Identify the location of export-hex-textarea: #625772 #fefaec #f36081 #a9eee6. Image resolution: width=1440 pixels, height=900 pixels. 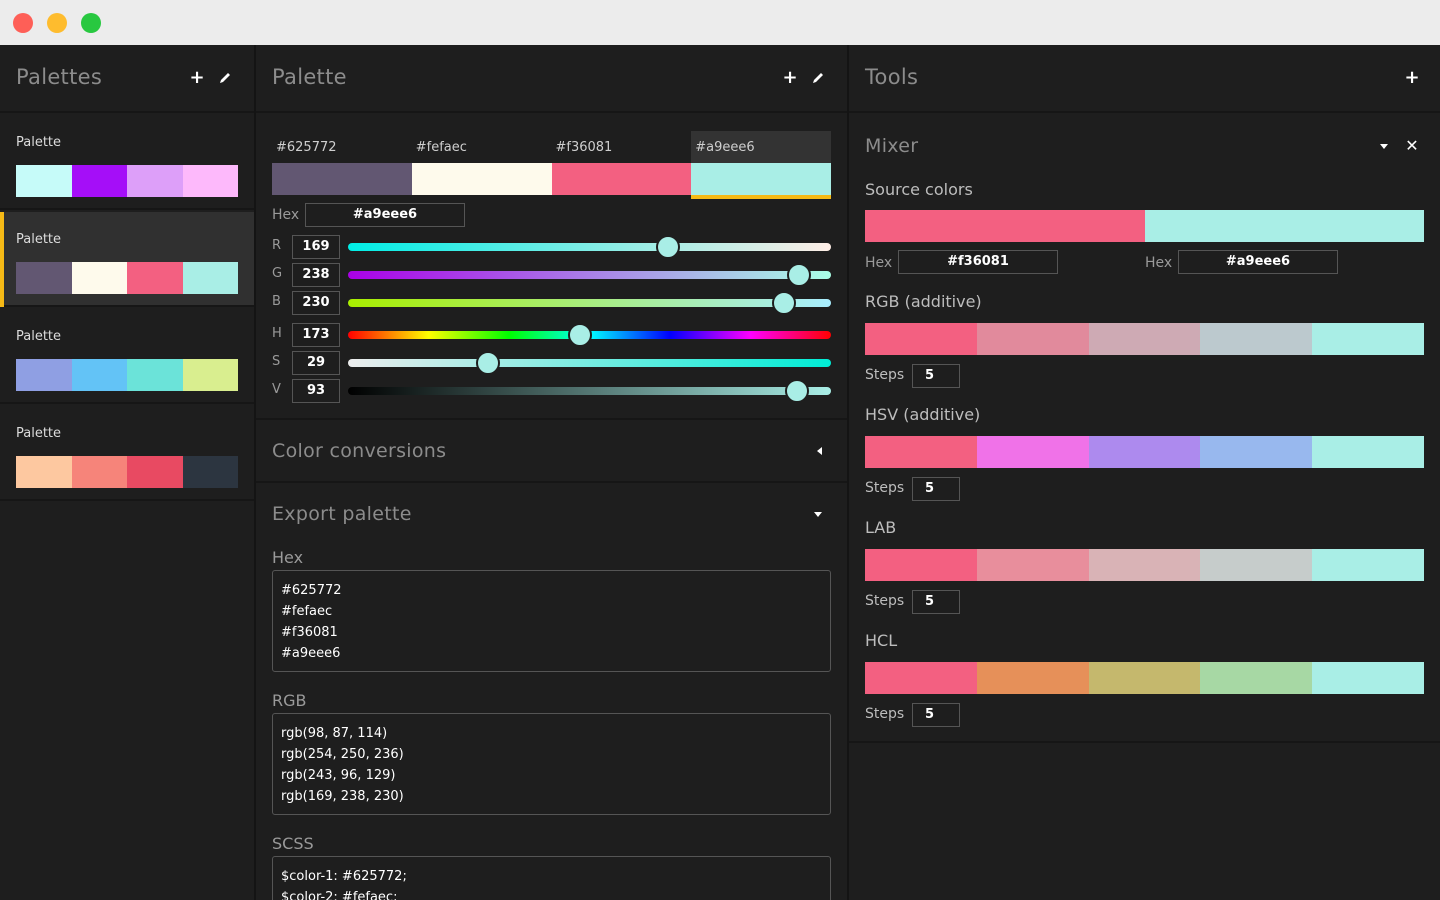
(551, 621).